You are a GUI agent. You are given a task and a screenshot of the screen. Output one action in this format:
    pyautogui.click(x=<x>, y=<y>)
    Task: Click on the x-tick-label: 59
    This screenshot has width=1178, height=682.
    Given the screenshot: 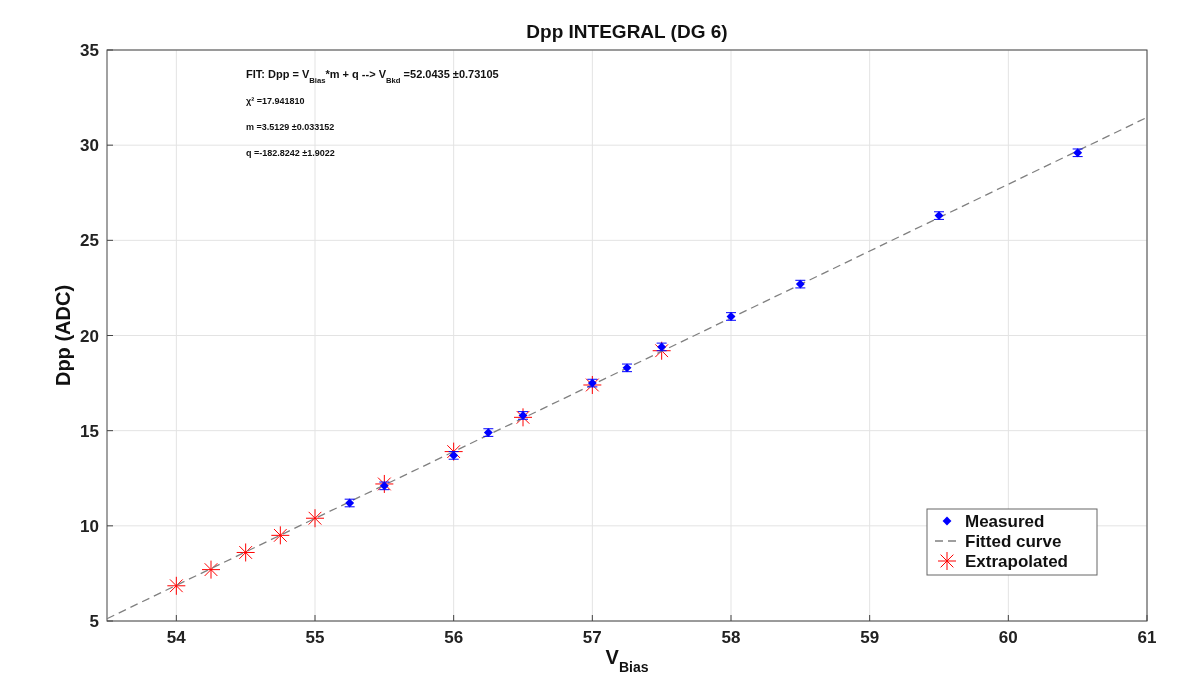 What is the action you would take?
    pyautogui.click(x=870, y=637)
    